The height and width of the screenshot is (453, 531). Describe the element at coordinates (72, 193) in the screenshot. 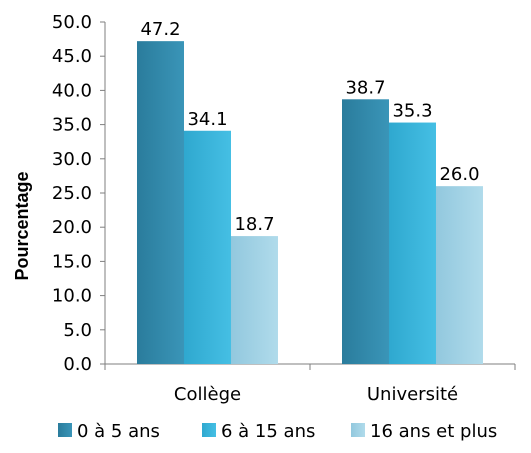

I see `y-tick-label: 25.0` at that location.